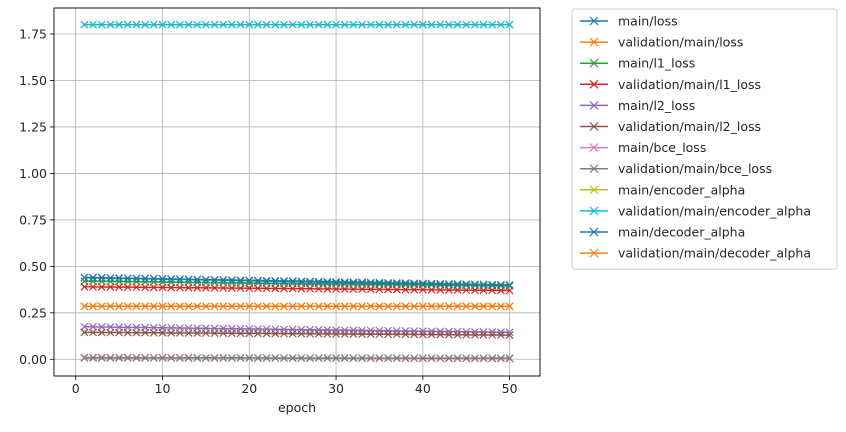  I want to click on y-tick-label: 1.50, so click(33, 80).